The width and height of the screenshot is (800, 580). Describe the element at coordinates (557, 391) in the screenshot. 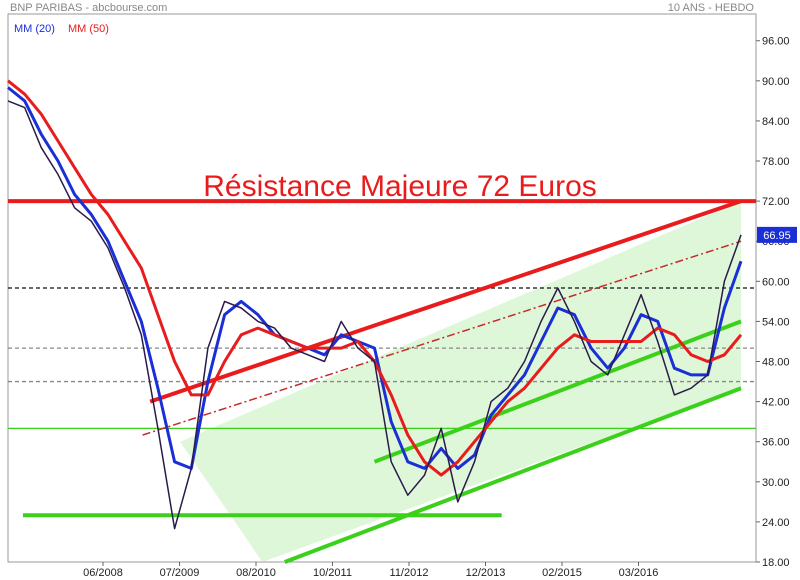

I see `trend-line` at that location.